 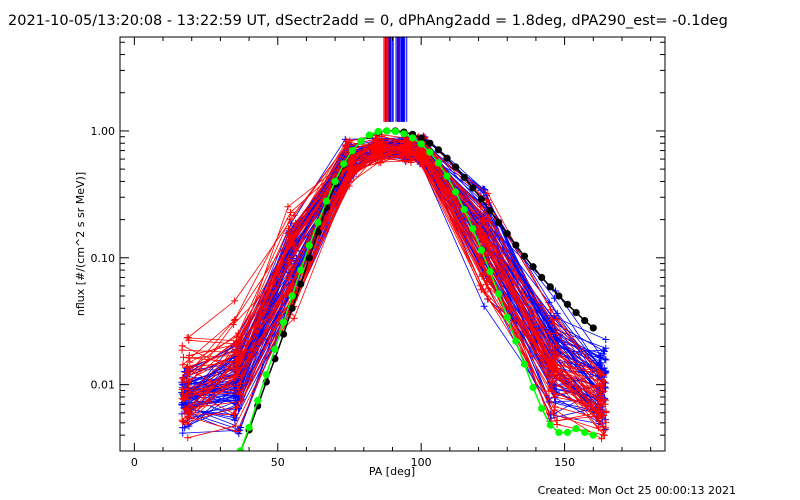 What do you see at coordinates (80, 244) in the screenshot?
I see `y-axis-label: nflux [#/(cm^2 s sr MeV)]` at bounding box center [80, 244].